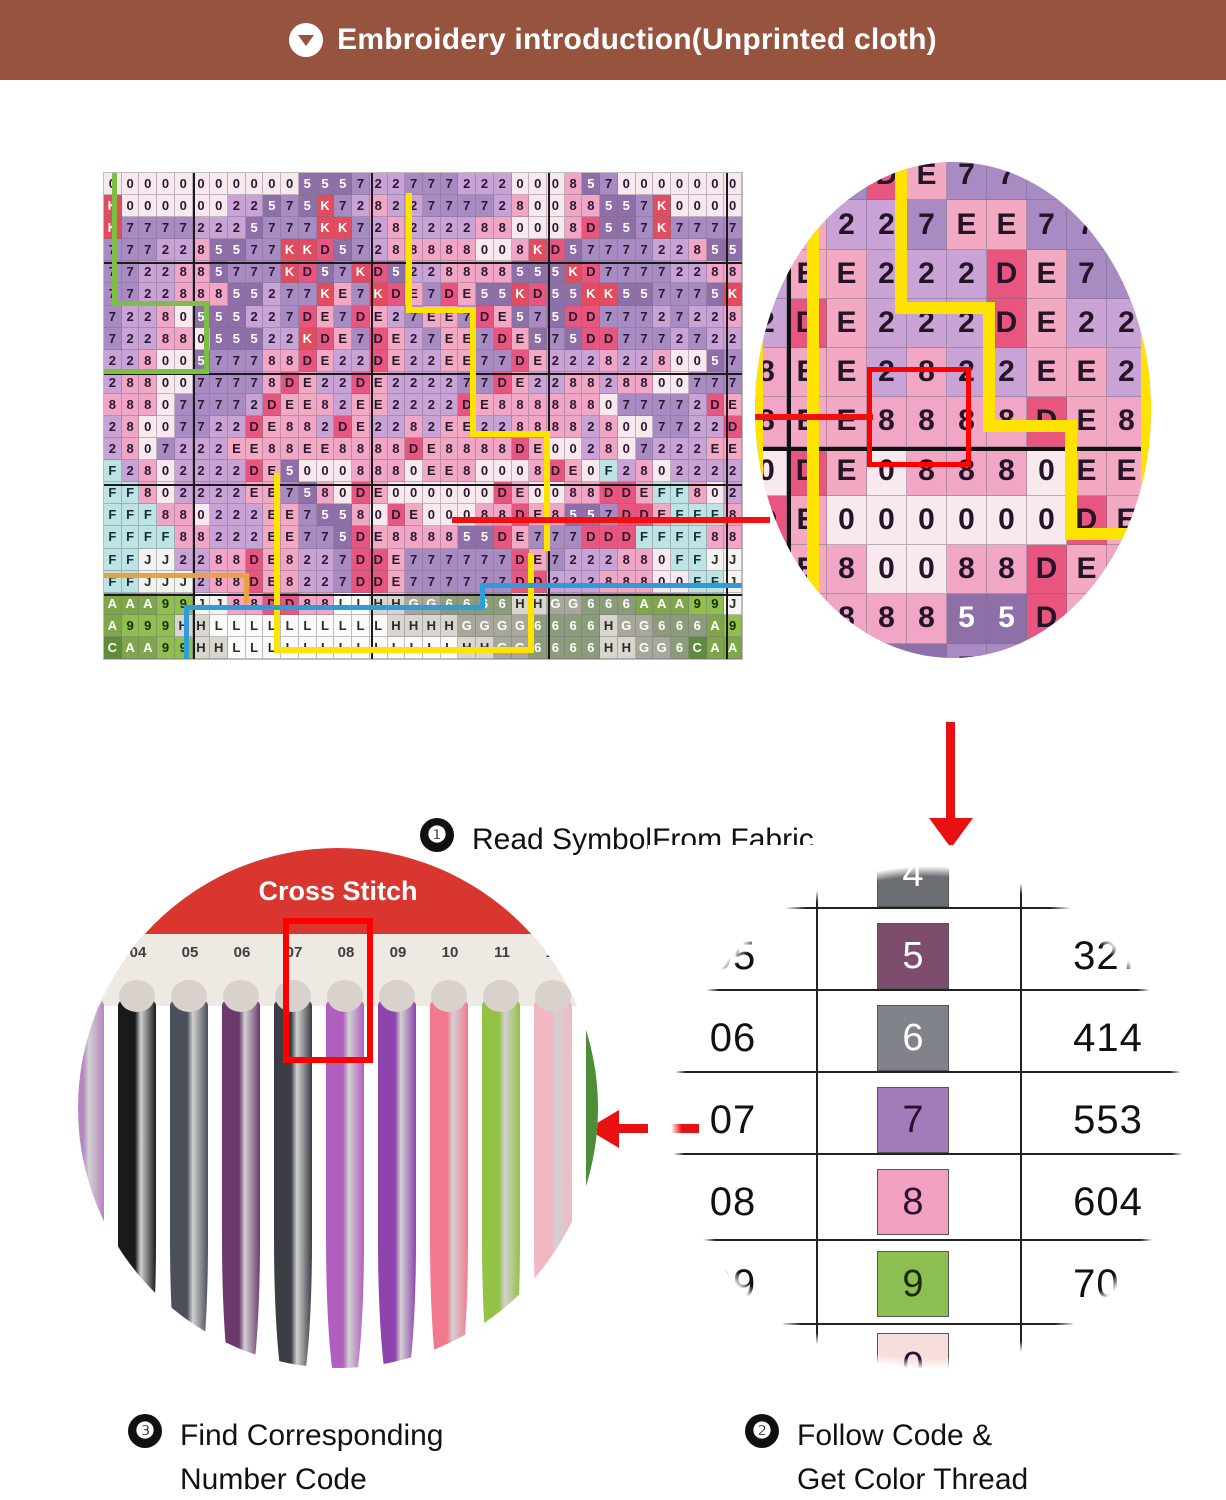  What do you see at coordinates (1087, 274) in the screenshot?
I see `magnified-cell: 7` at bounding box center [1087, 274].